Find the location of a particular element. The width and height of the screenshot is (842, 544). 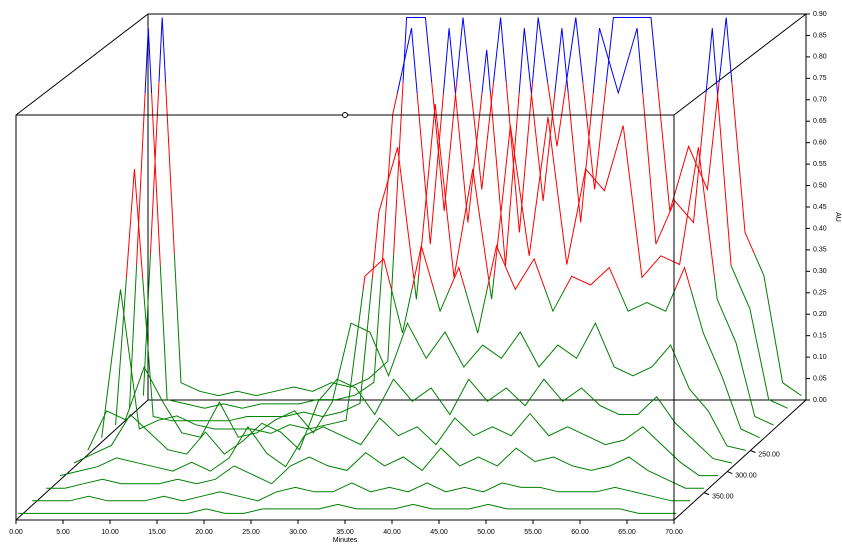

x-axis-title: Minutes is located at coordinates (345, 540).